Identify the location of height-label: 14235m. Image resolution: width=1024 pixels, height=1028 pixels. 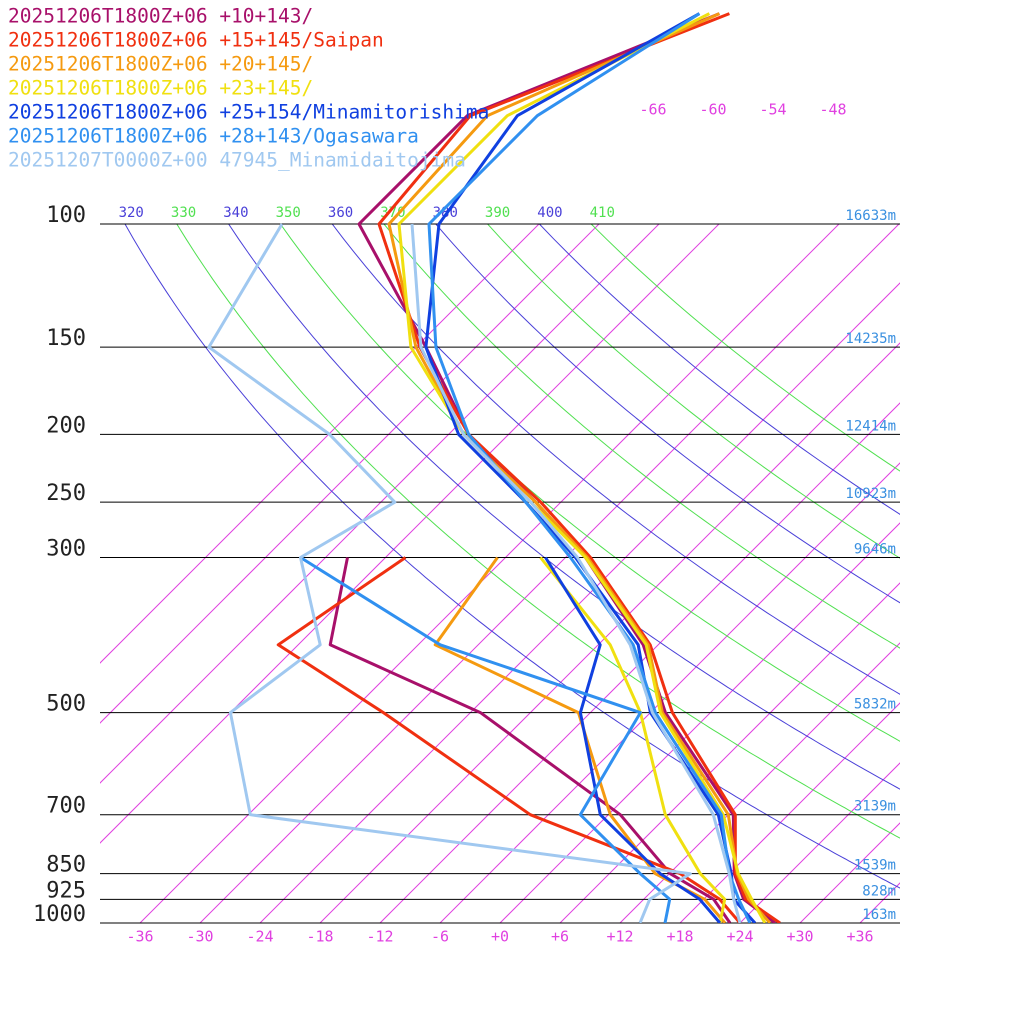
(870, 339).